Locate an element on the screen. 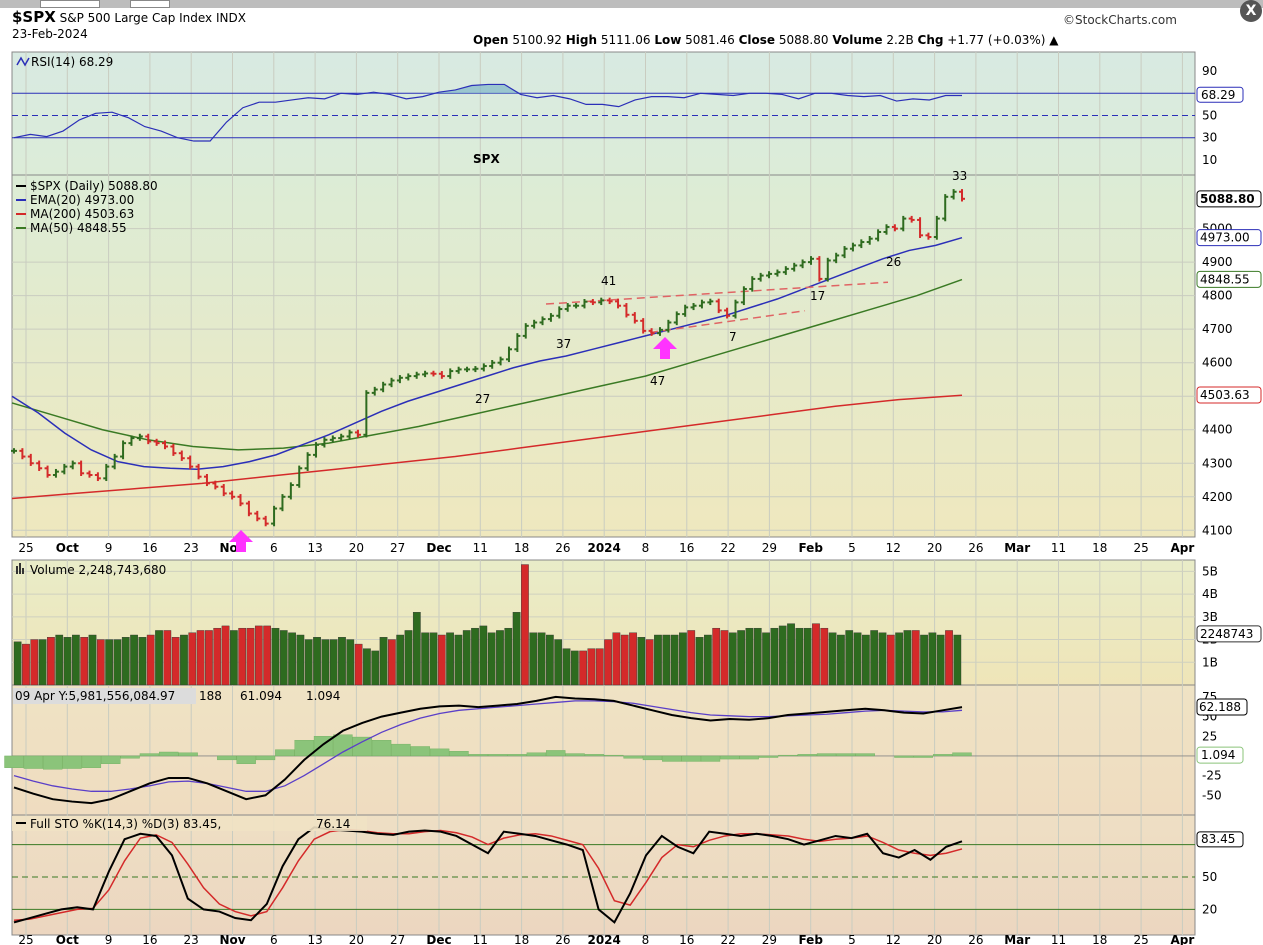  x-tick-label: 20 is located at coordinates (934, 939).